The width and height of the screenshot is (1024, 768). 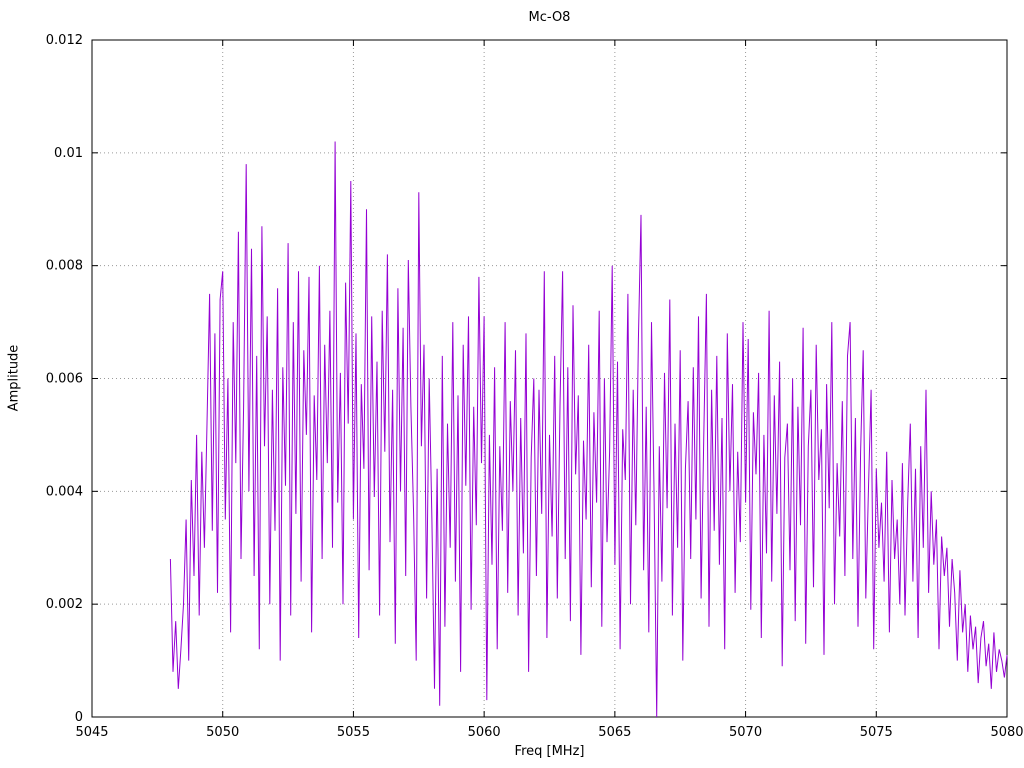 What do you see at coordinates (64, 40) in the screenshot?
I see `y-tick-label: 0.012` at bounding box center [64, 40].